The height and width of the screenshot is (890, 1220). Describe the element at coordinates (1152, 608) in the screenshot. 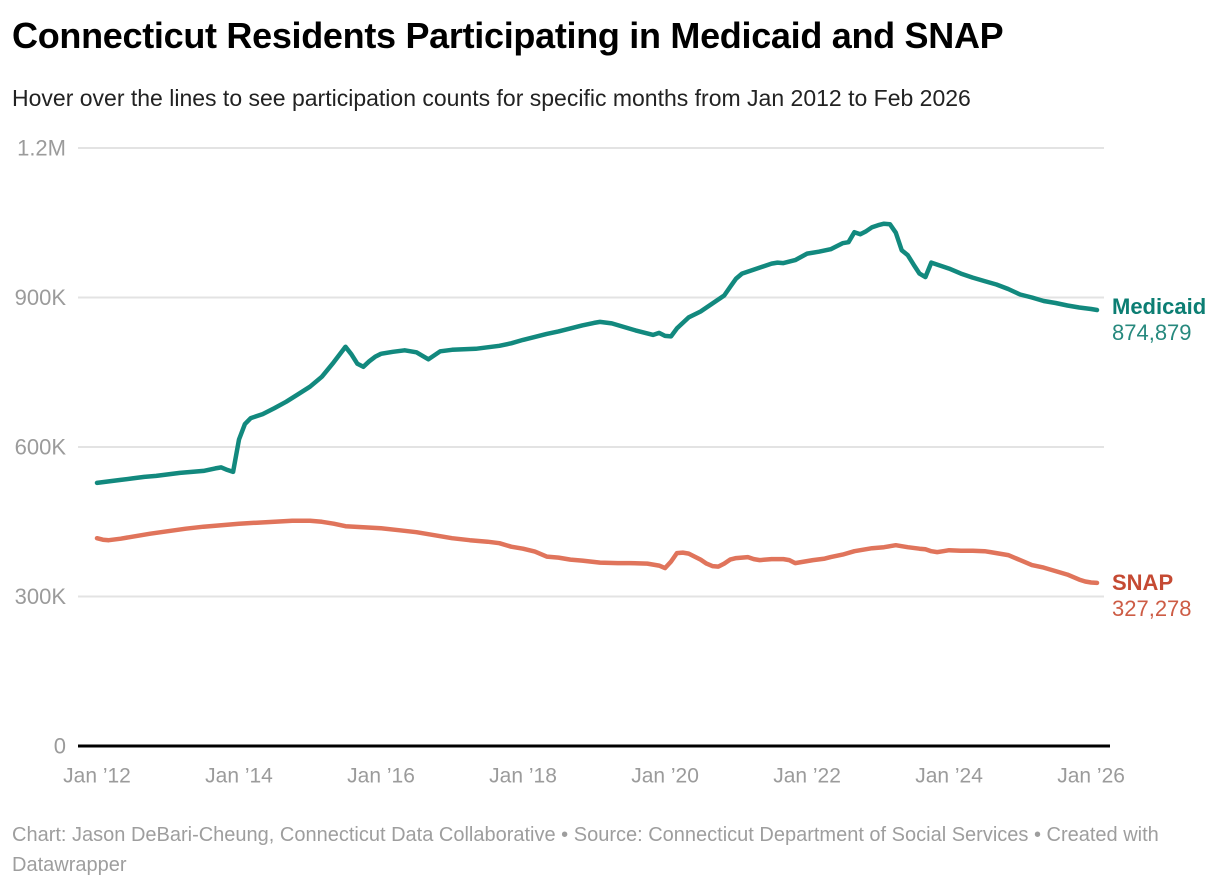

I see `snap-series-value: 327,278` at that location.